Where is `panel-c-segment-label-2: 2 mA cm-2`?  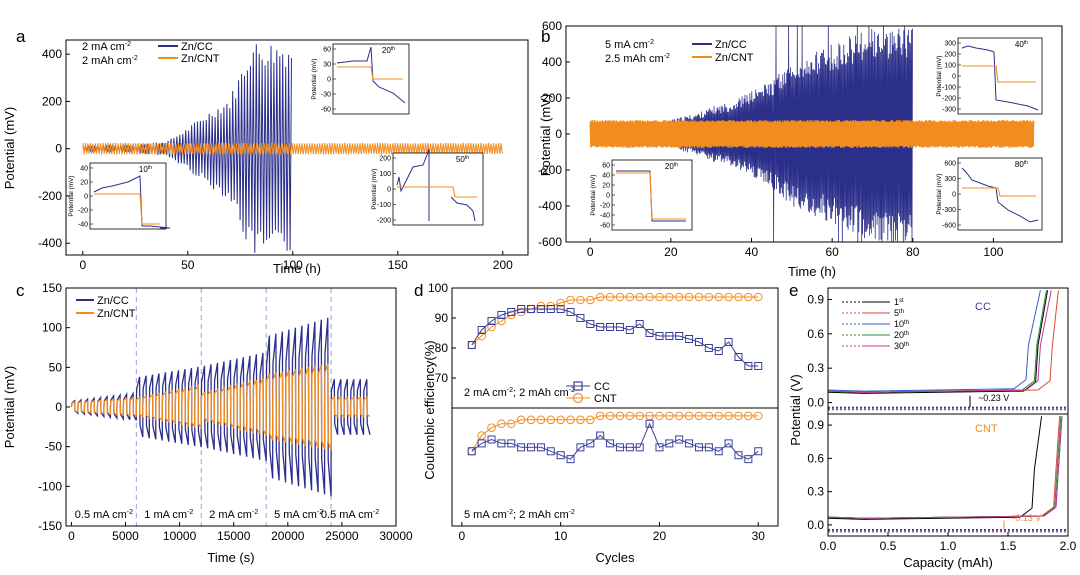
panel-c-segment-label-2: 2 mA cm-2 is located at coordinates (233, 515).